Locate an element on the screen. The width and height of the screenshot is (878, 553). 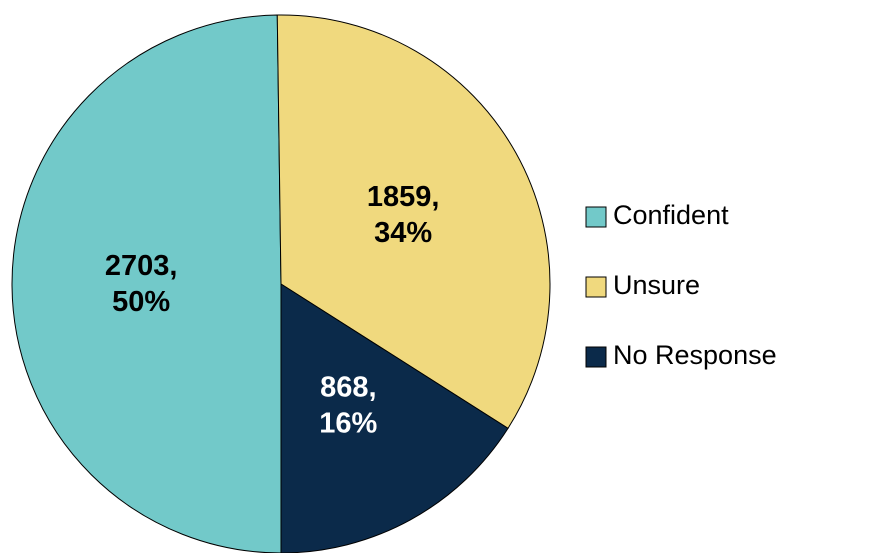
data-label-line: 1859, is located at coordinates (403, 196).